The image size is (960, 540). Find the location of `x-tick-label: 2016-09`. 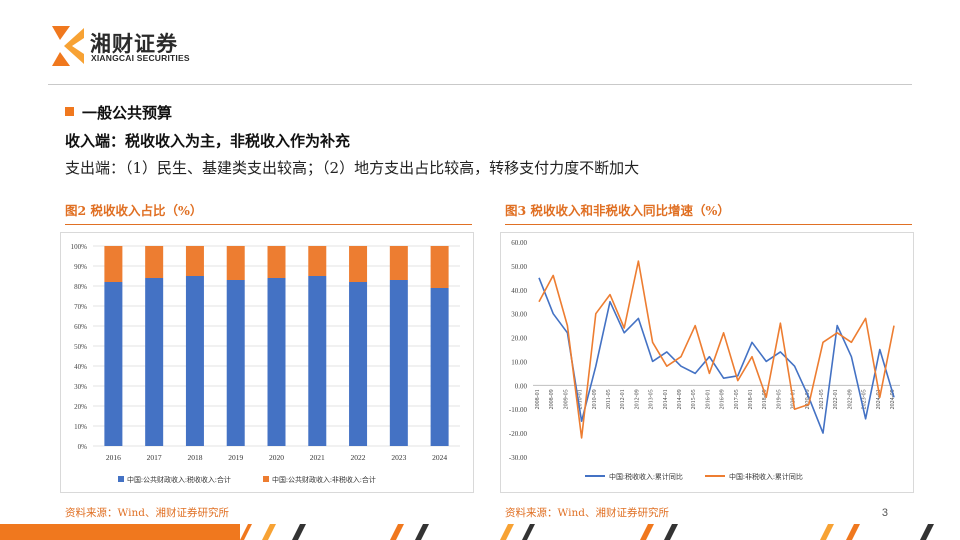

x-tick-label: 2016-09 is located at coordinates (723, 399).